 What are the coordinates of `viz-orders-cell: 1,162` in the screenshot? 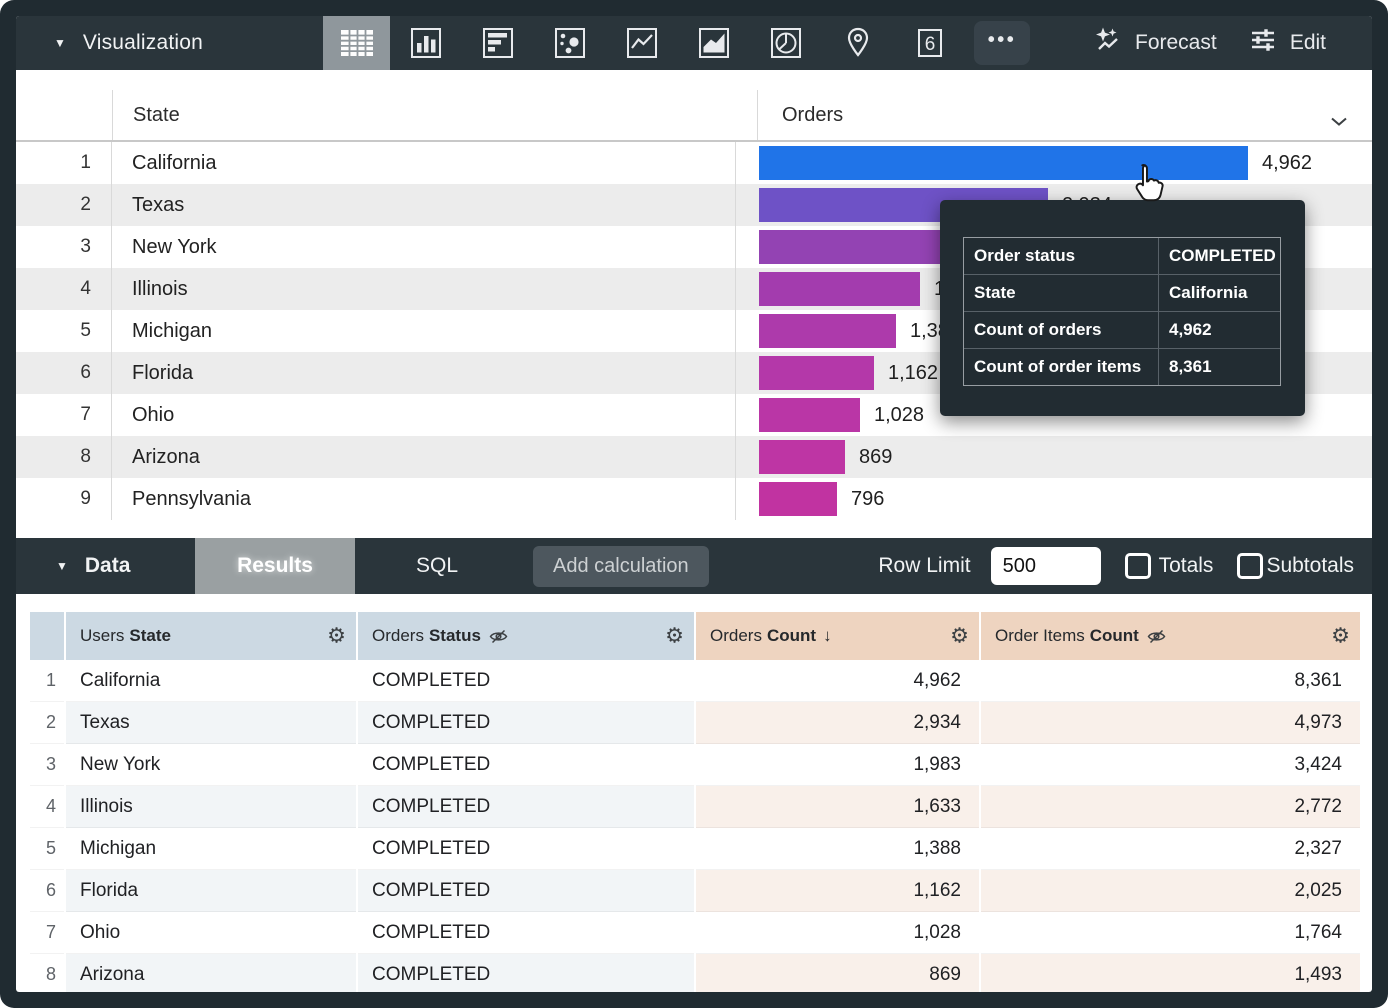 It's located at (1054, 373).